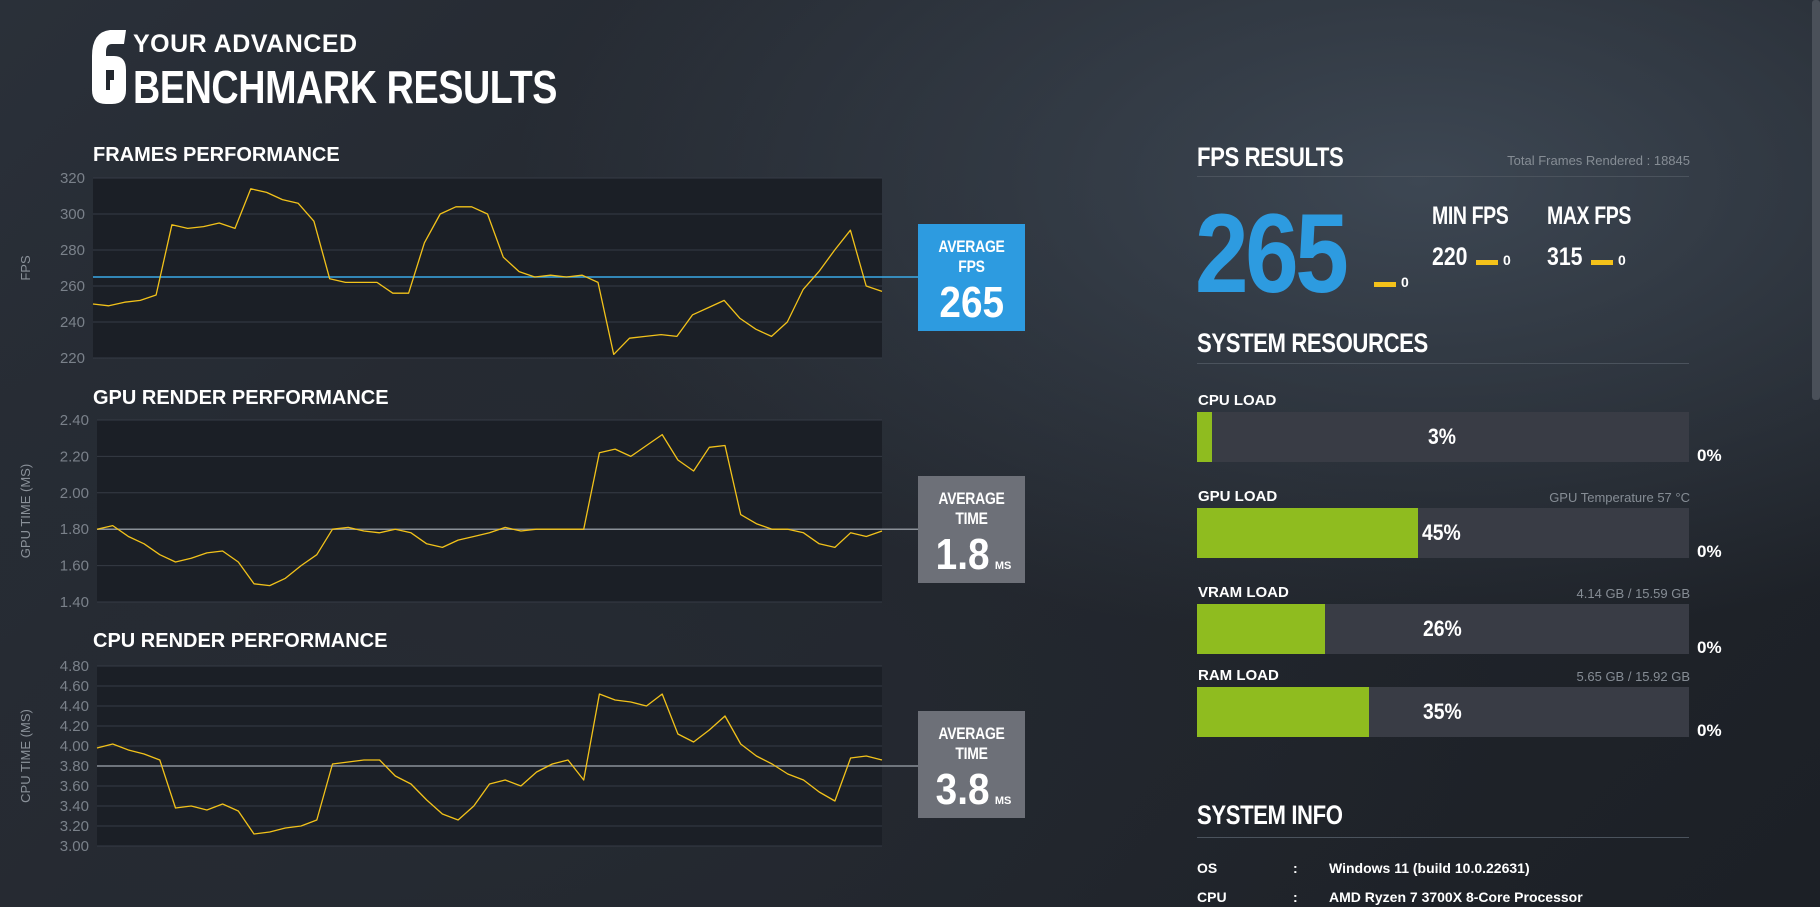 The height and width of the screenshot is (907, 1820). What do you see at coordinates (1633, 593) in the screenshot?
I see `vram-usage: 4.14 GB / 15.59 GB` at bounding box center [1633, 593].